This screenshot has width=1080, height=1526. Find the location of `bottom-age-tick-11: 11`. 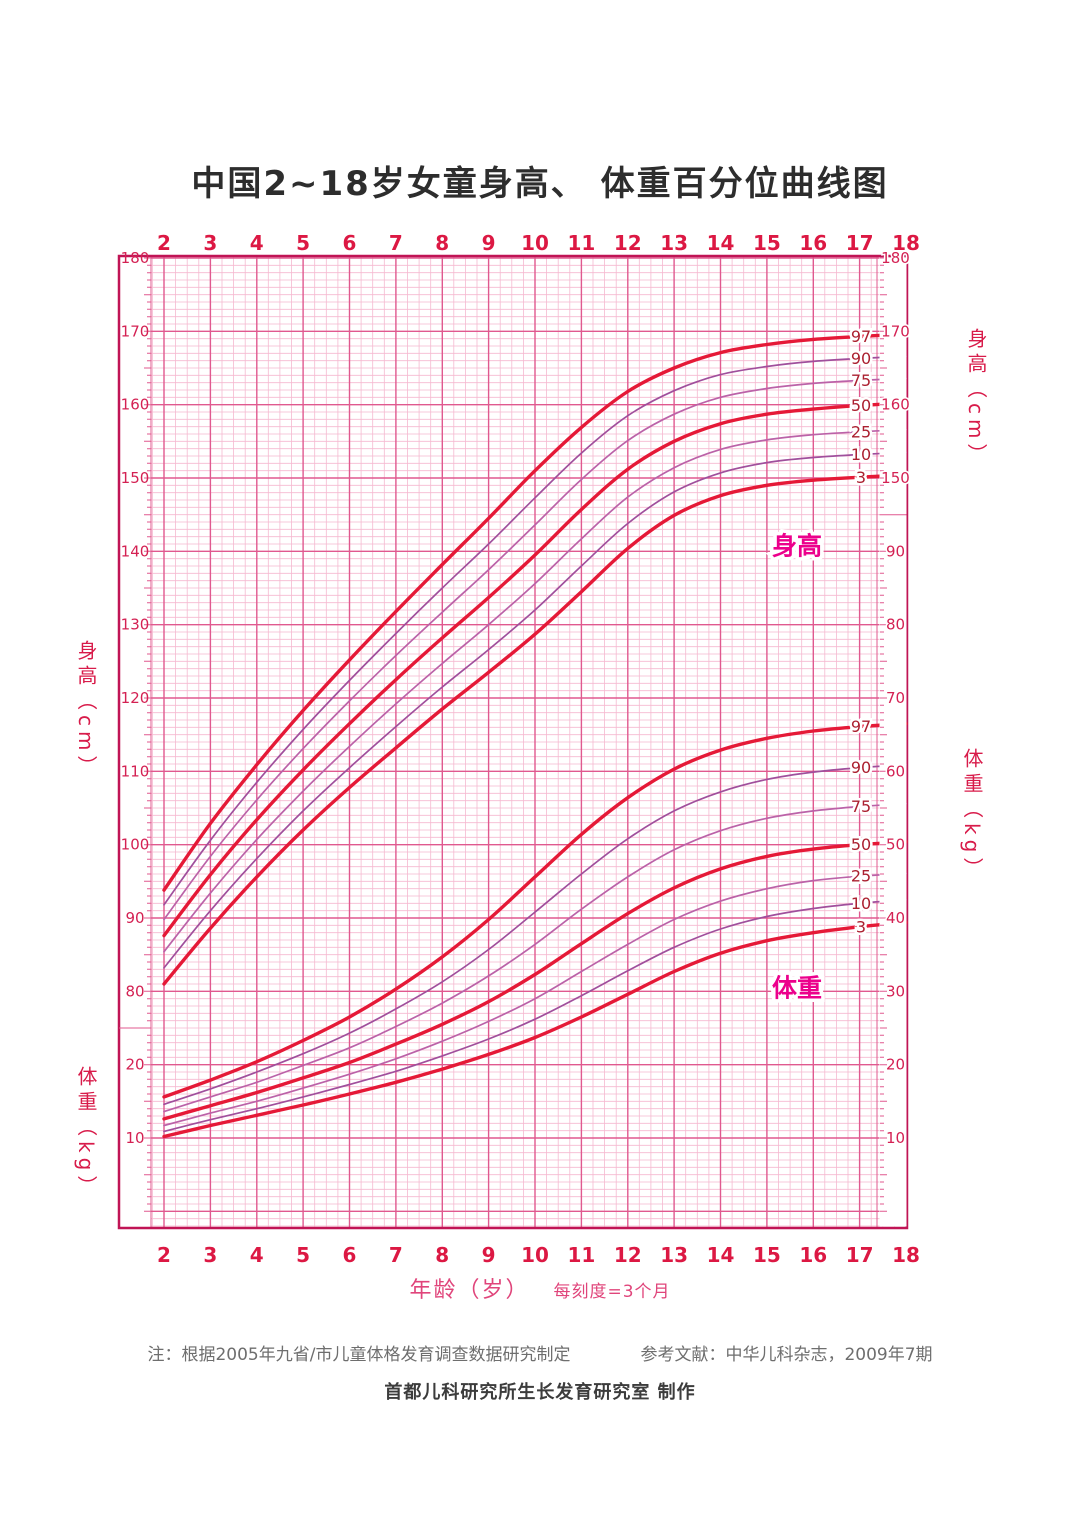

bottom-age-tick-11: 11 is located at coordinates (581, 1255).